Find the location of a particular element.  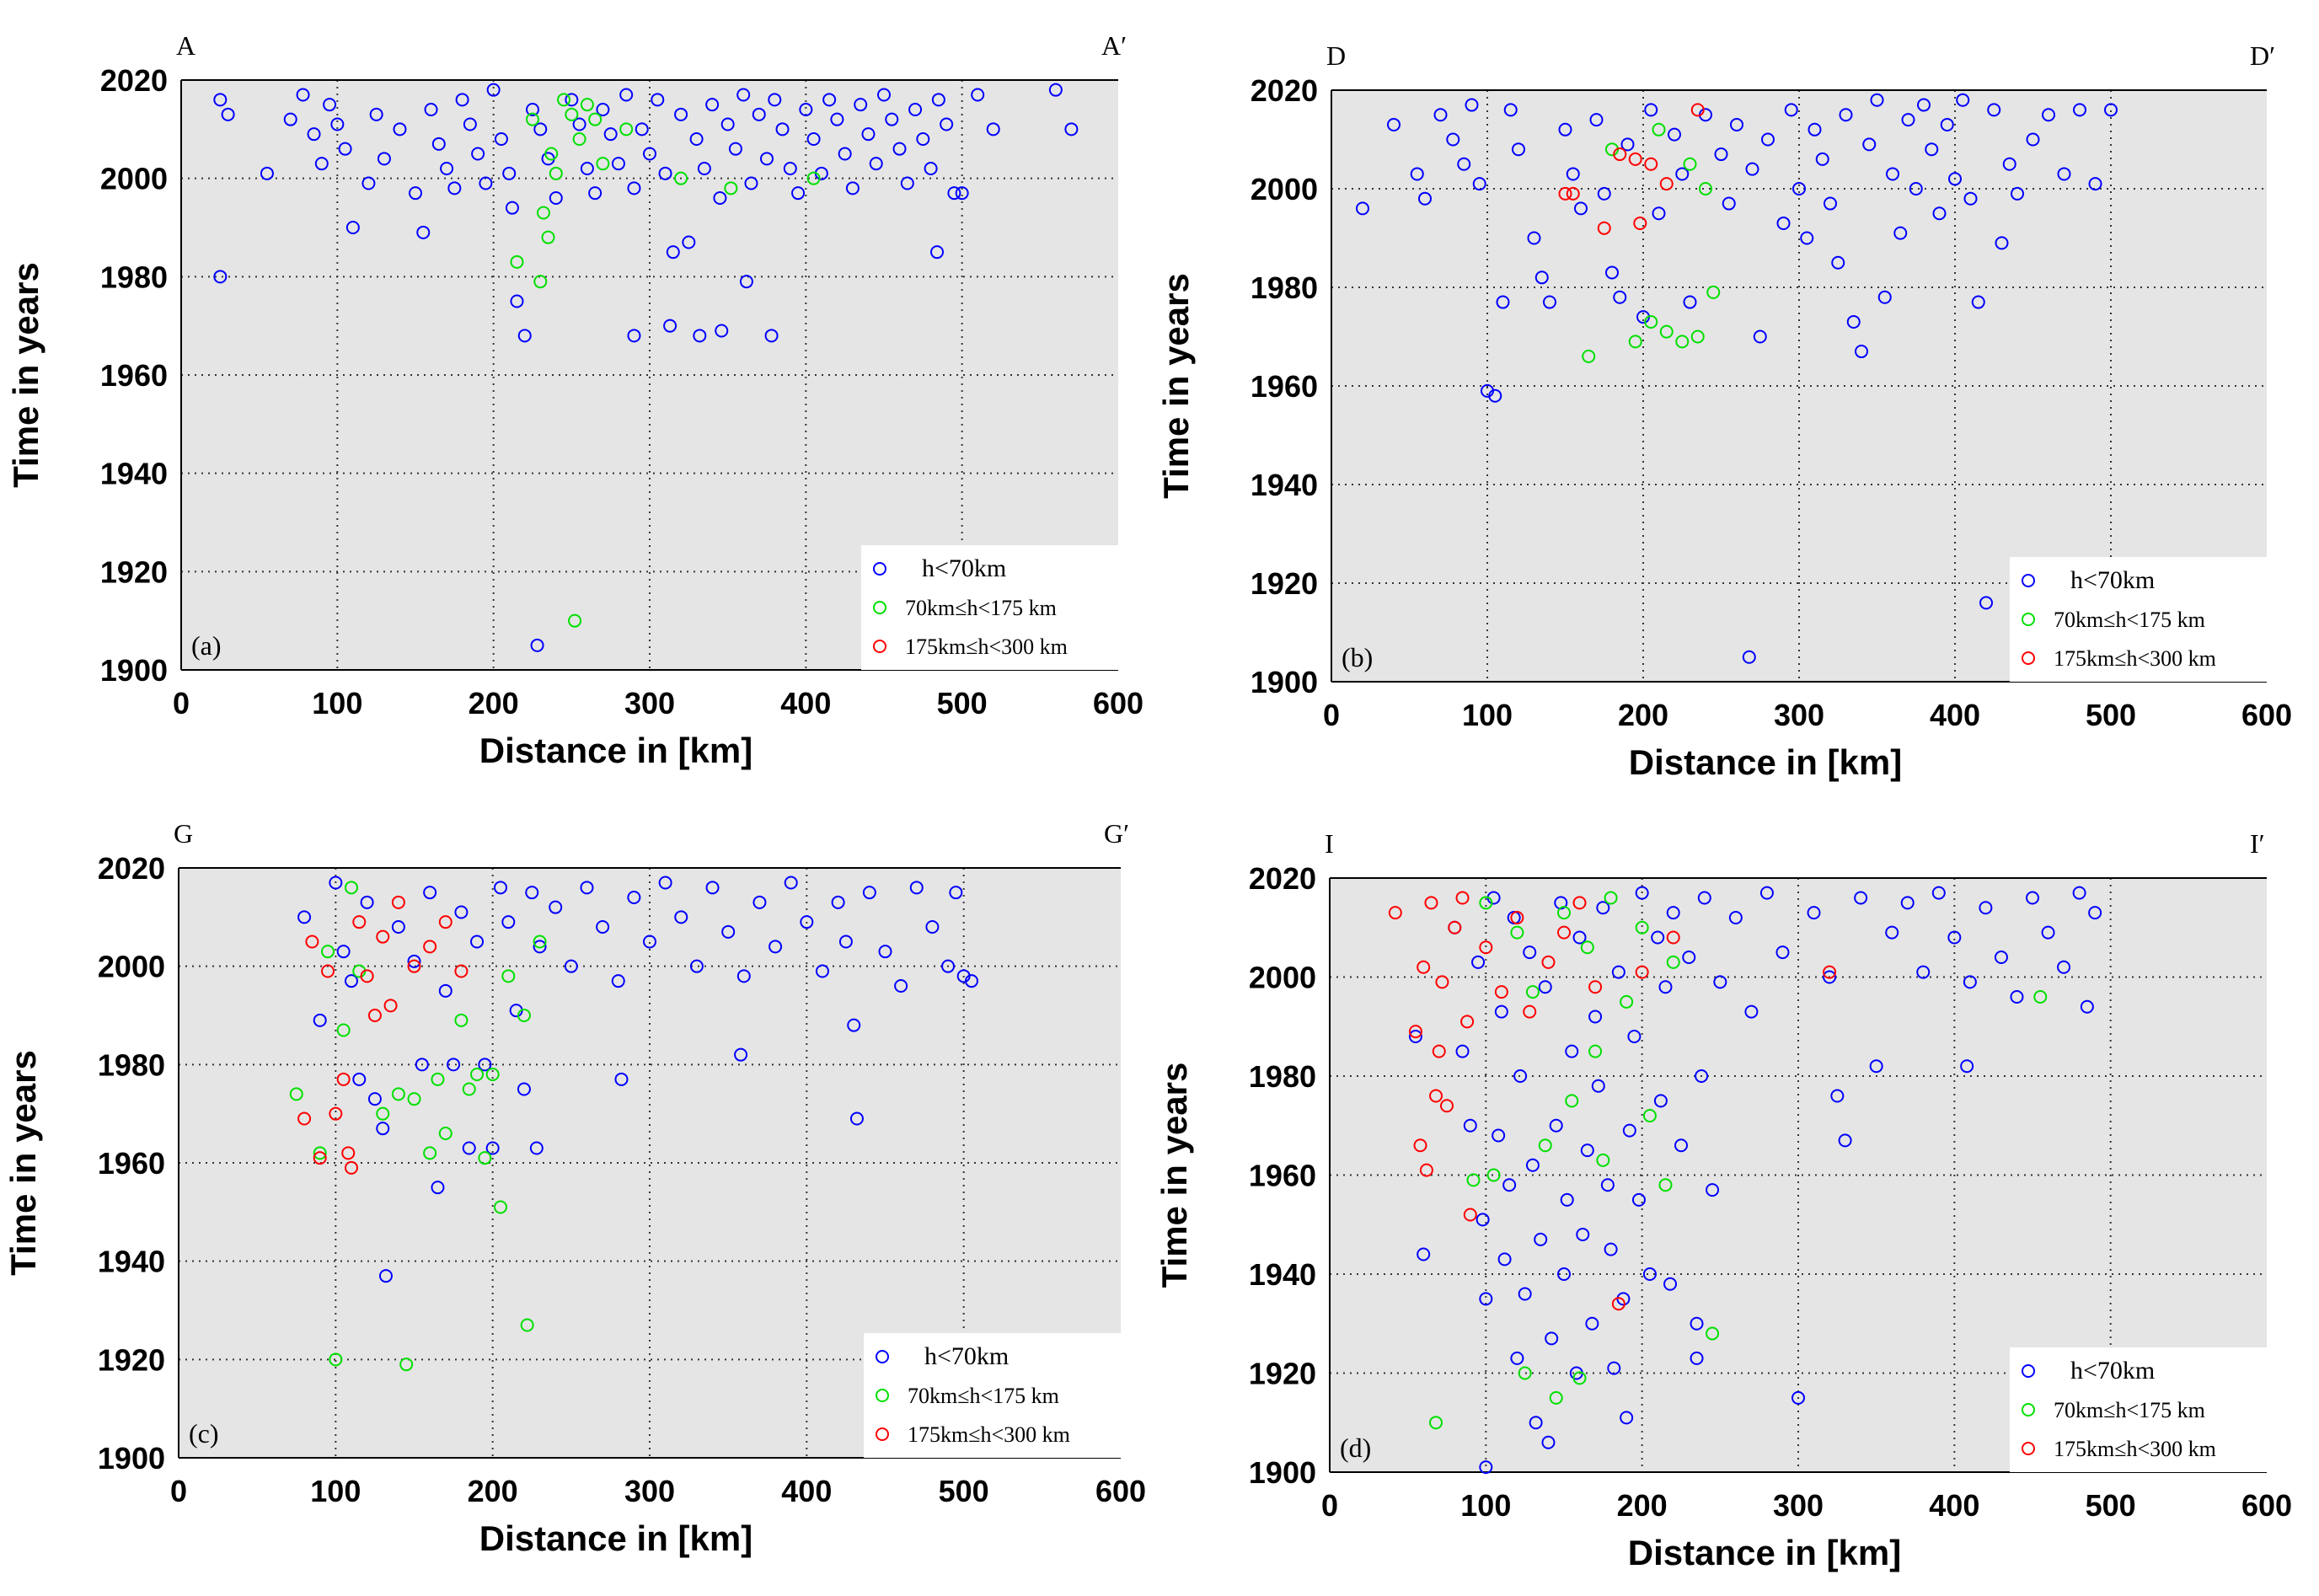

x-tick-label: 0 is located at coordinates (1329, 1506).